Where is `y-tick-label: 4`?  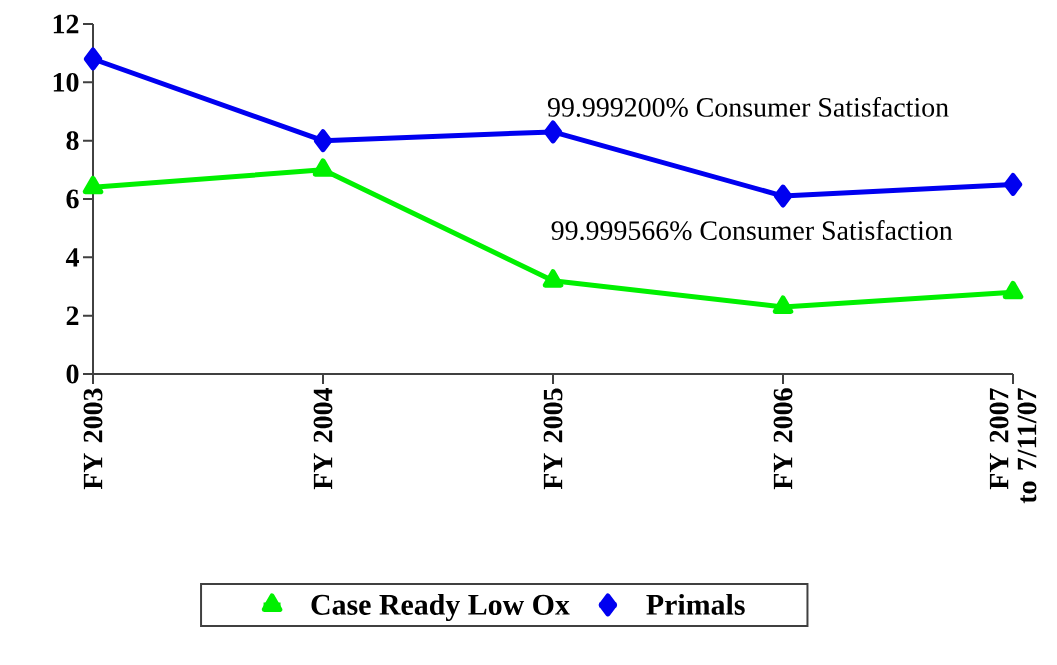
y-tick-label: 4 is located at coordinates (72, 257).